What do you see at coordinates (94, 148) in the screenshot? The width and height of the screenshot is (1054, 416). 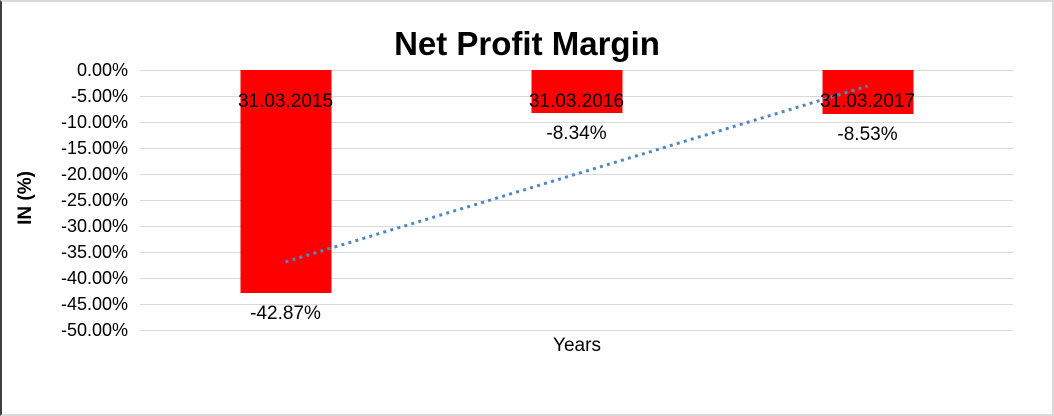 I see `y-tick-label: -15.00%` at bounding box center [94, 148].